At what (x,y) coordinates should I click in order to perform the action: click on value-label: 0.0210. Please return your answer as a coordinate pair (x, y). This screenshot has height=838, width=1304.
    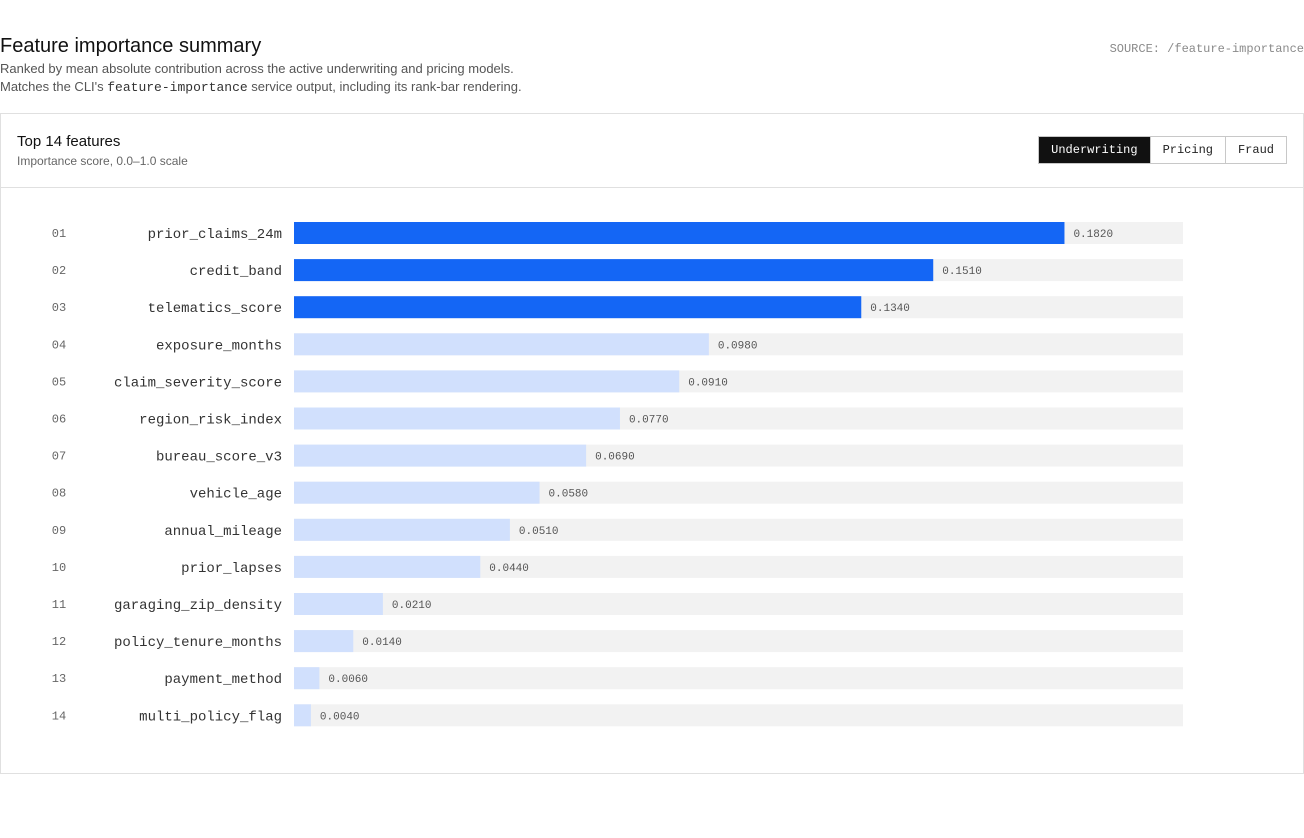
    Looking at the image, I should click on (412, 606).